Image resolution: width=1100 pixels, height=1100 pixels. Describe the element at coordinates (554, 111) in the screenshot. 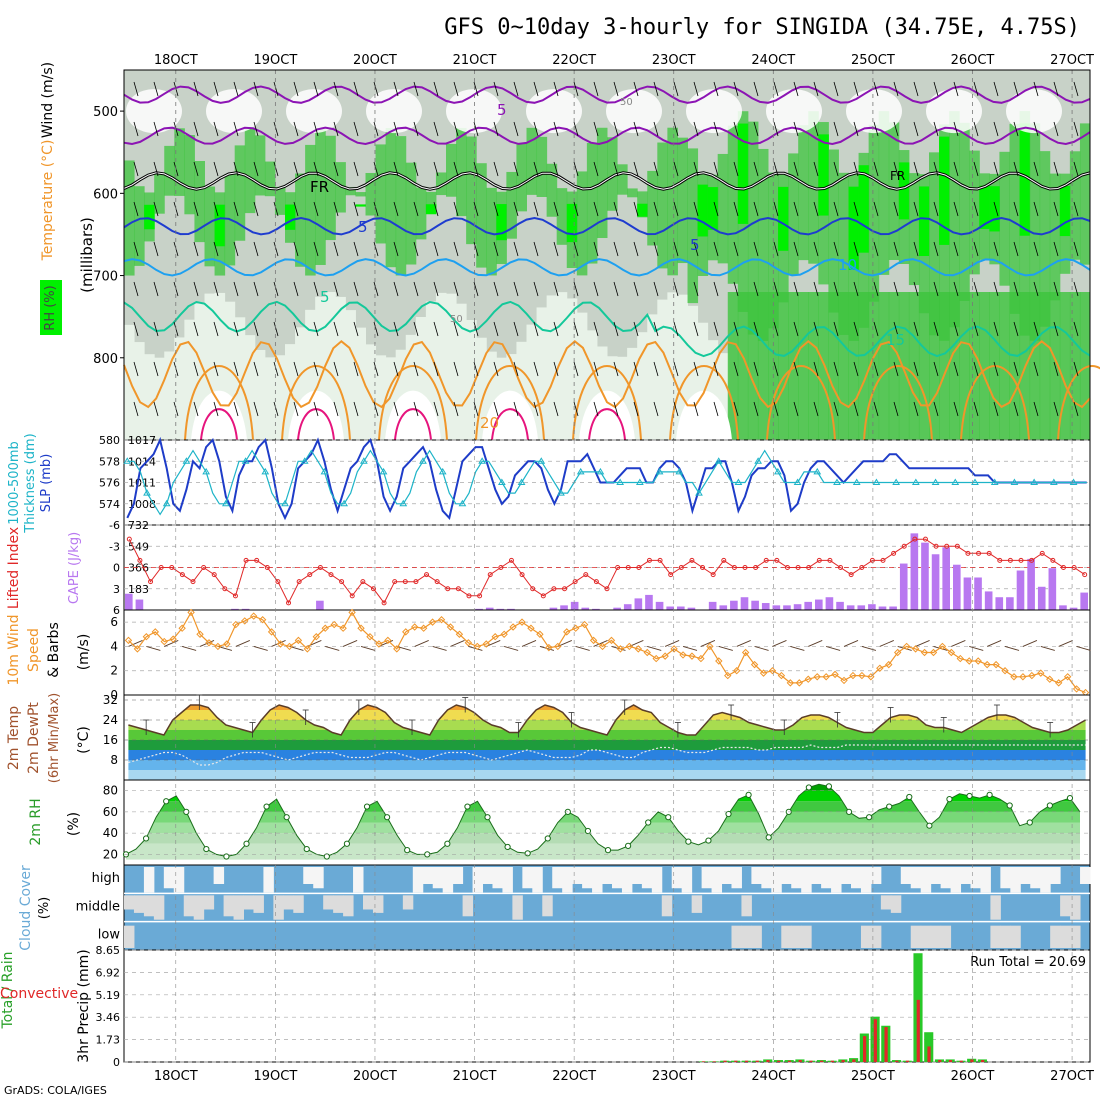

I see `rh-dry-patch` at that location.